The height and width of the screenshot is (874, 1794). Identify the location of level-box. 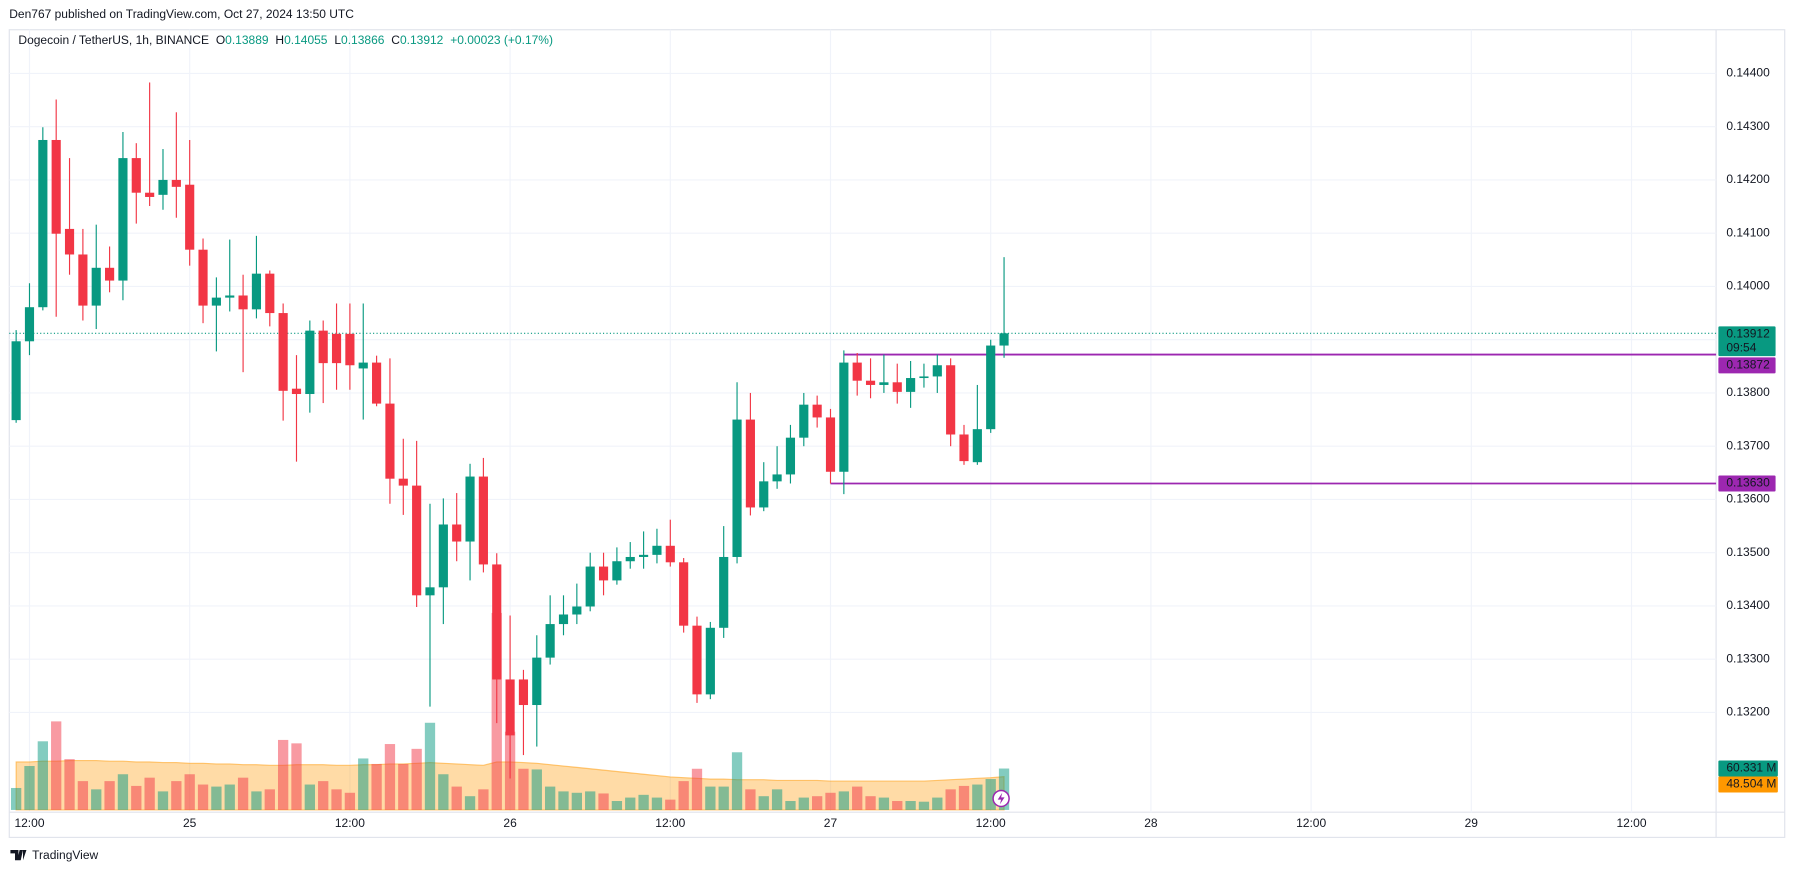
(1747, 483).